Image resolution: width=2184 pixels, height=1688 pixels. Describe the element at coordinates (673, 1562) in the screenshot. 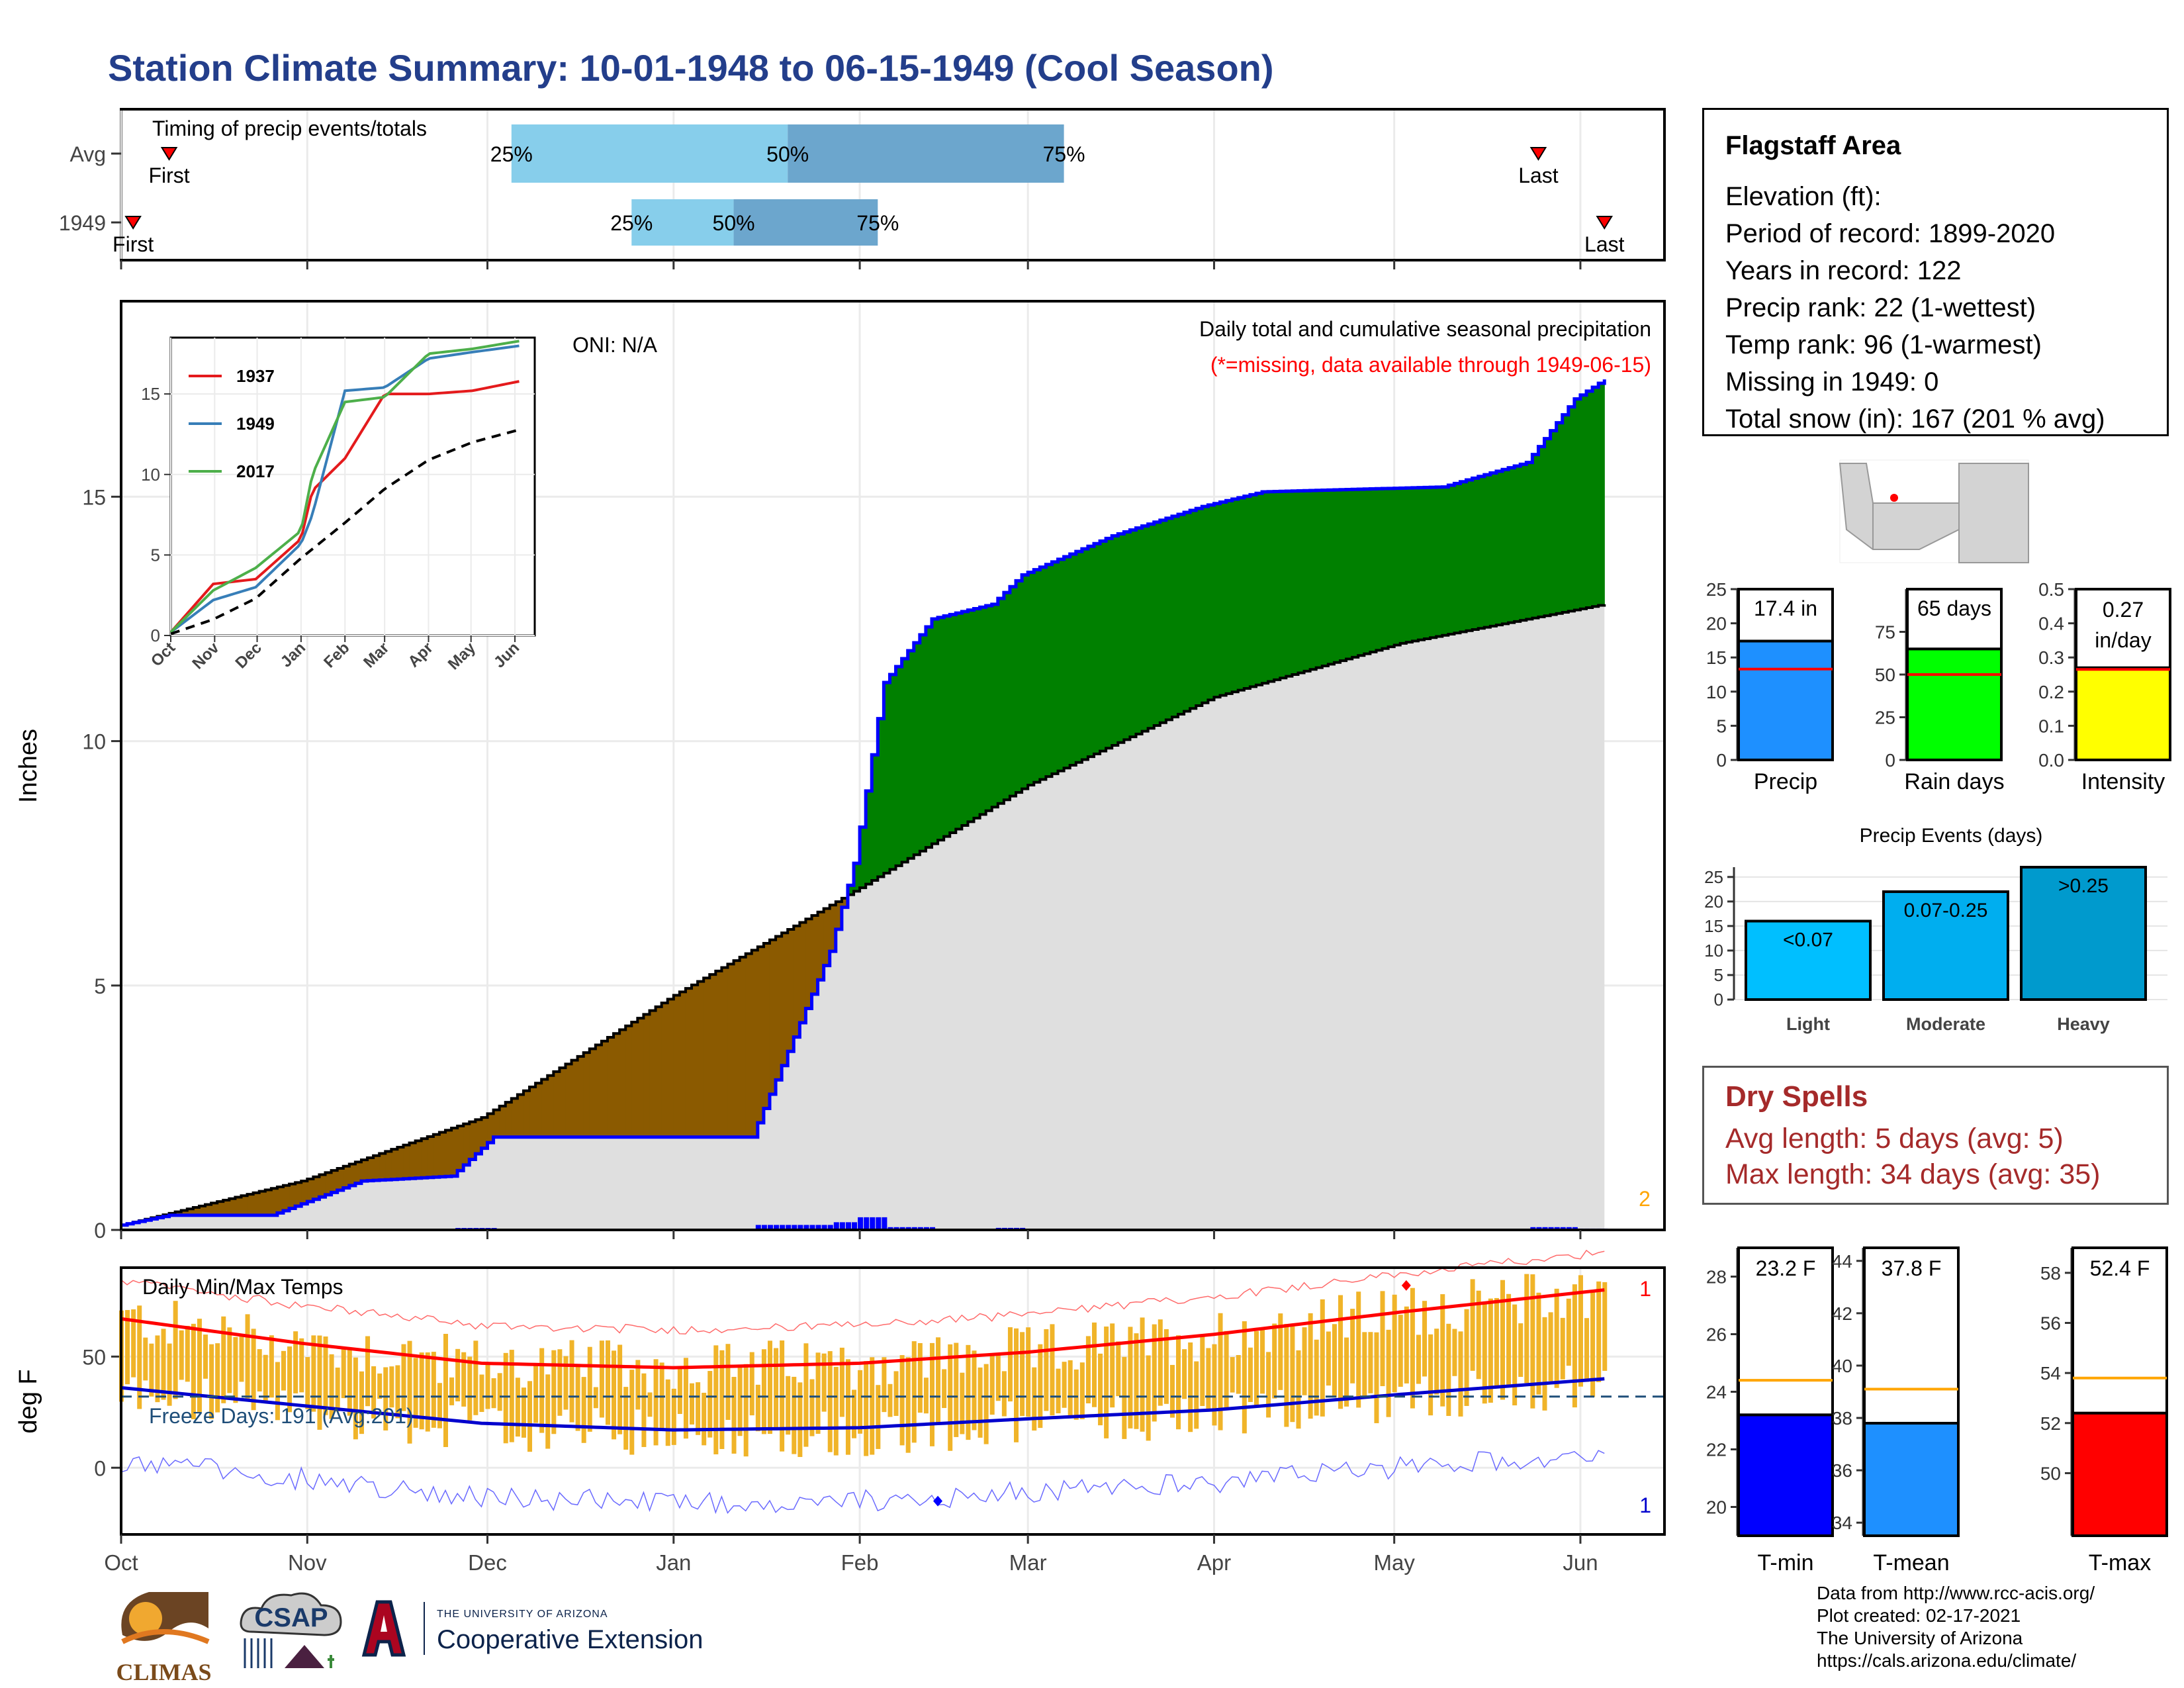

I see `month-label: Jan` at that location.